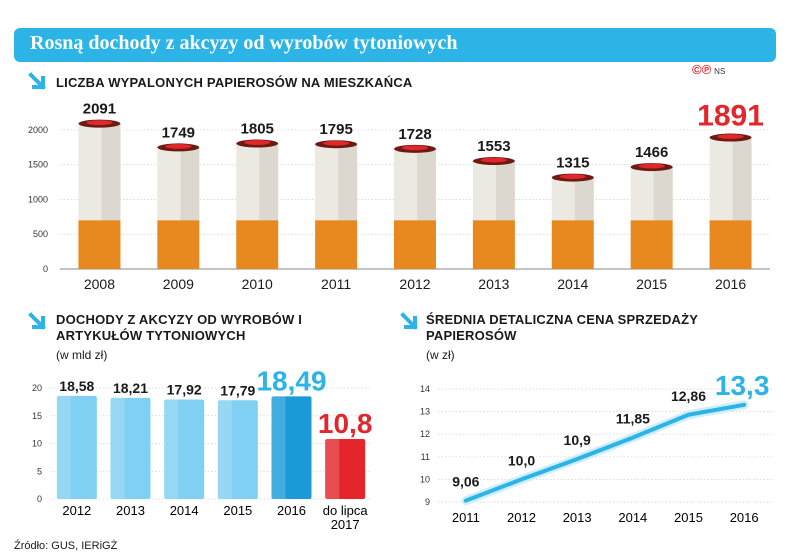 Image resolution: width=788 pixels, height=559 pixels. What do you see at coordinates (38, 165) in the screenshot?
I see `y-tick-label: 1500` at bounding box center [38, 165].